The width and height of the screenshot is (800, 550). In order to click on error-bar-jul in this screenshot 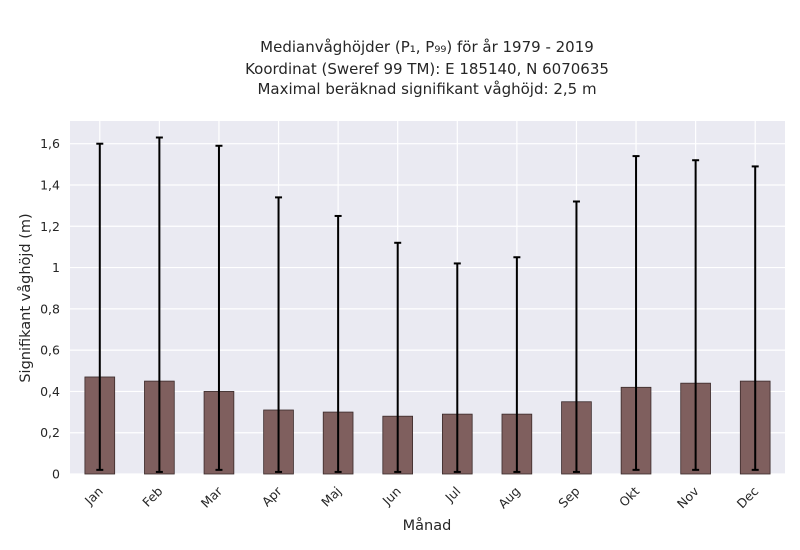, I will do `click(457, 367)`.